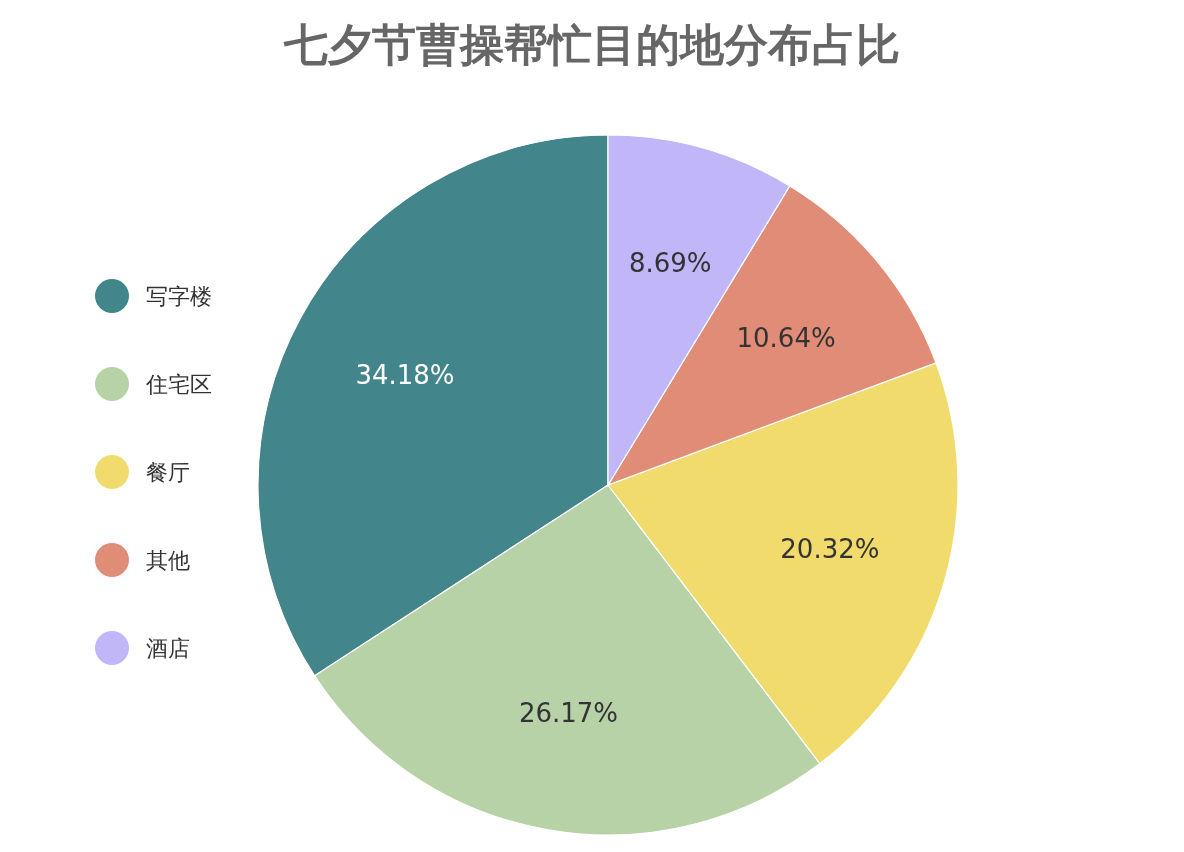 The width and height of the screenshot is (1184, 852). What do you see at coordinates (178, 384) in the screenshot?
I see `legend-label: 住宅区` at bounding box center [178, 384].